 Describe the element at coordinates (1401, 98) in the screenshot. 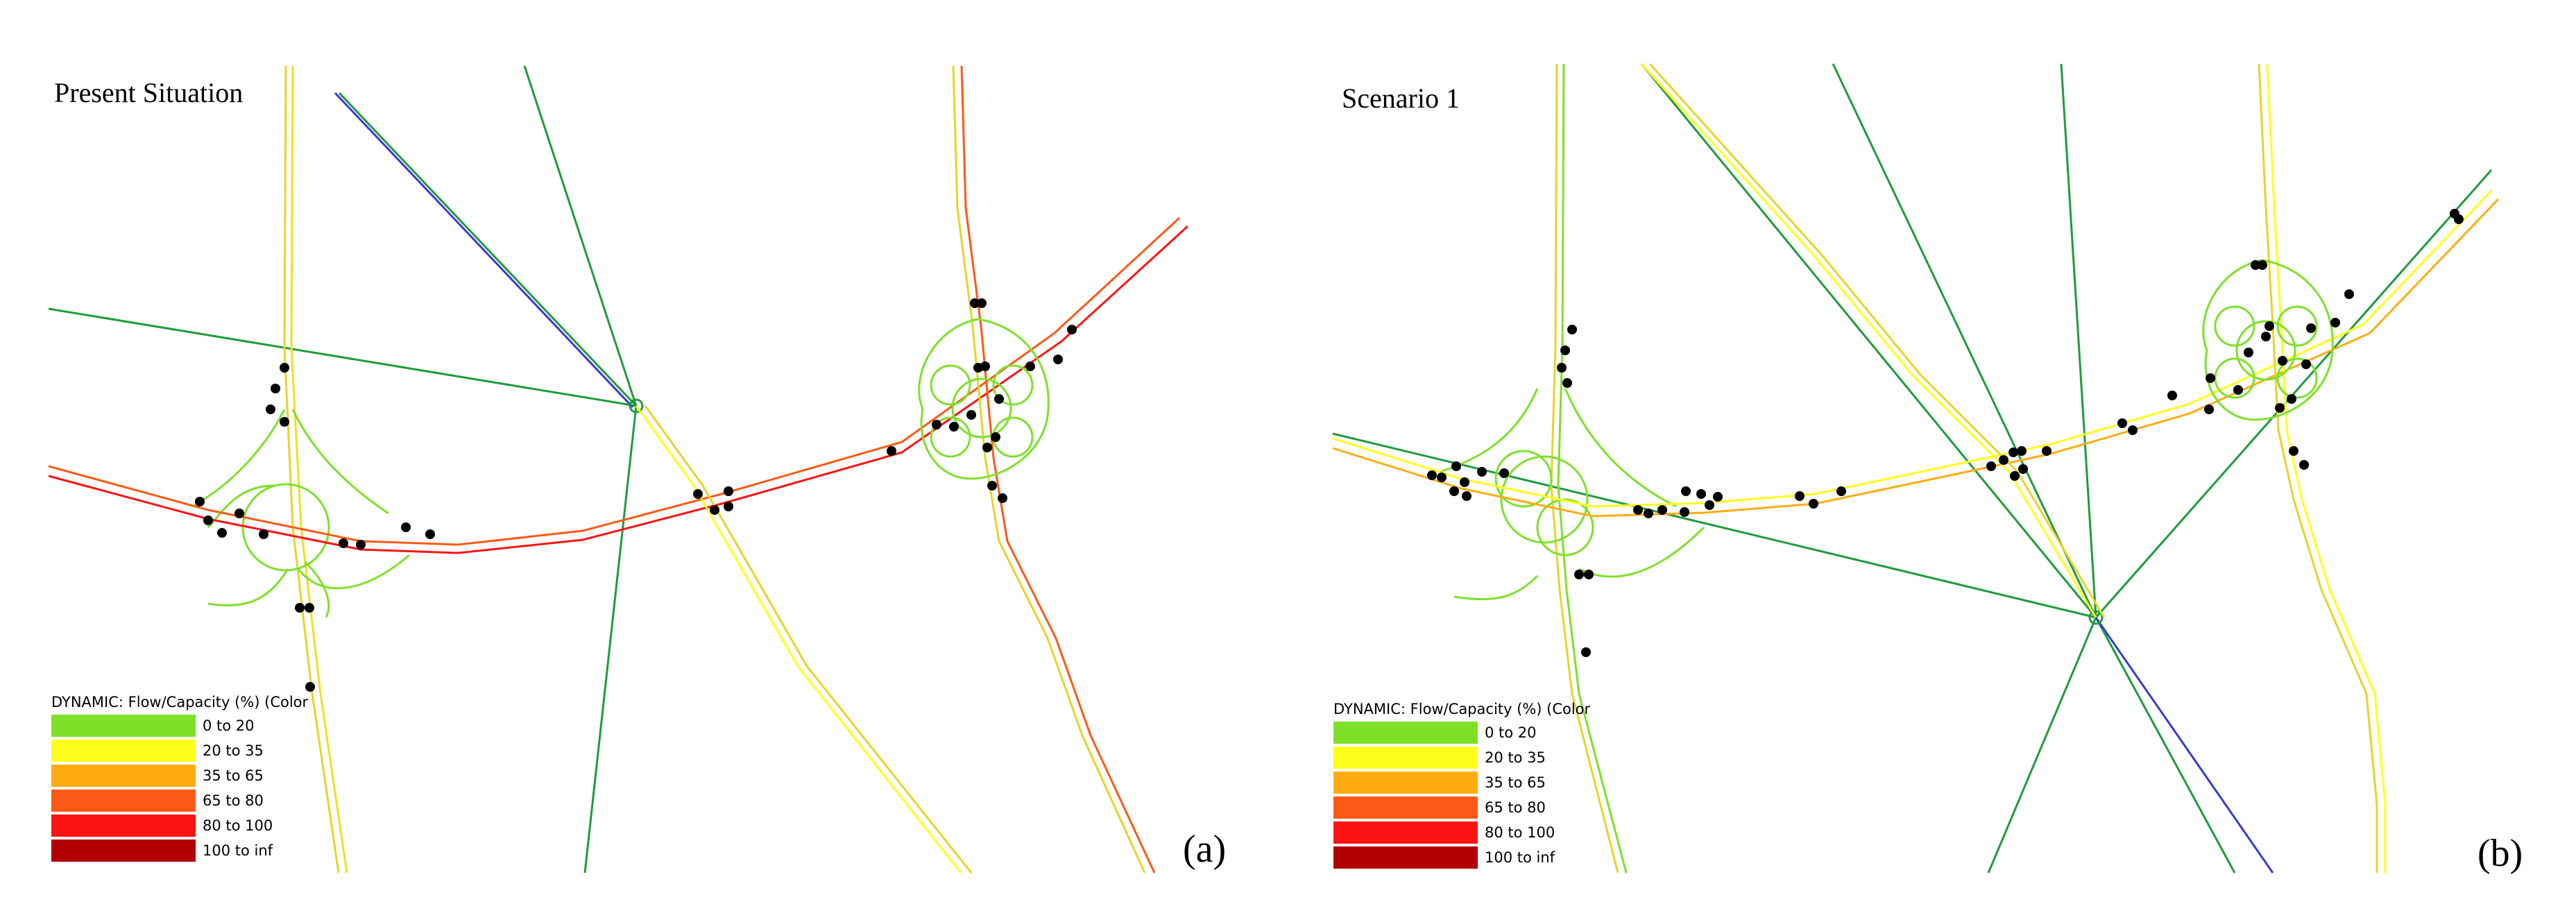

I see `panel-title: Scenario 1` at that location.